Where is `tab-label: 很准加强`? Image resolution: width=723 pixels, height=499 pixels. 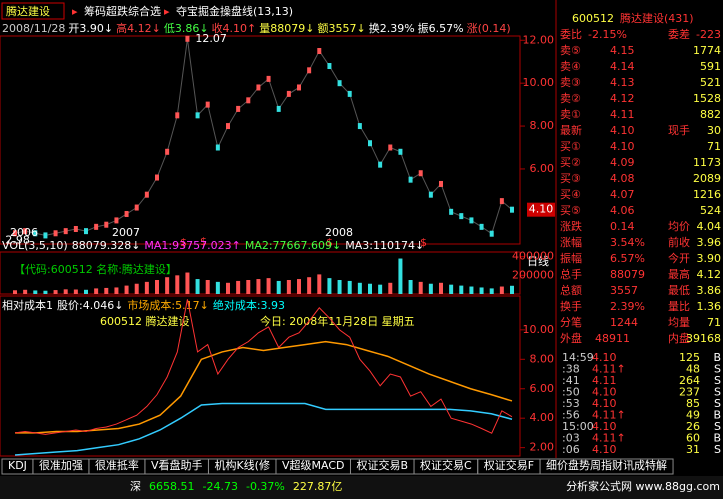
tab-label: 很准加强 is located at coordinates (61, 465).